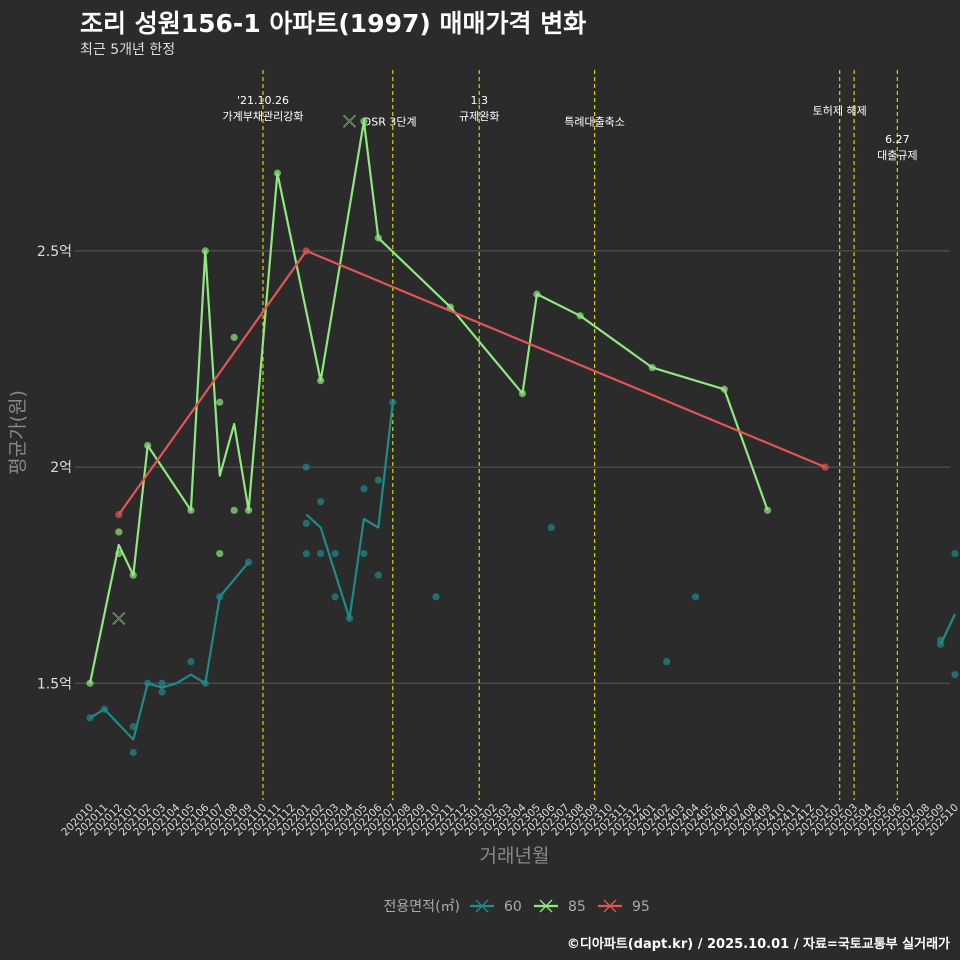  What do you see at coordinates (54, 252) in the screenshot?
I see `y-tick-label: 2.5억` at bounding box center [54, 252].